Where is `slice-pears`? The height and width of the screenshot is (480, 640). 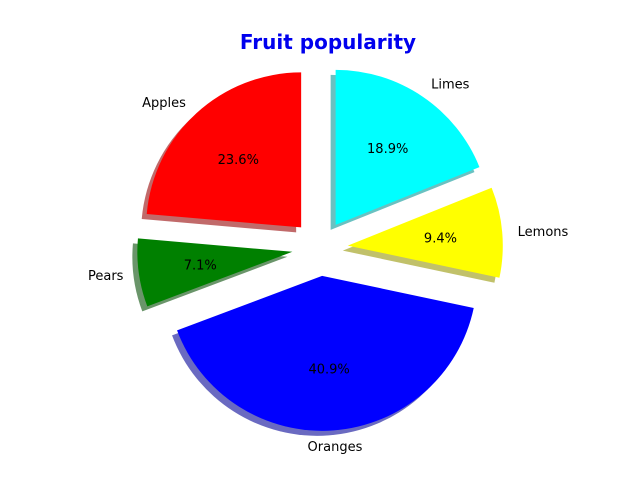 slice-pears is located at coordinates (215, 272).